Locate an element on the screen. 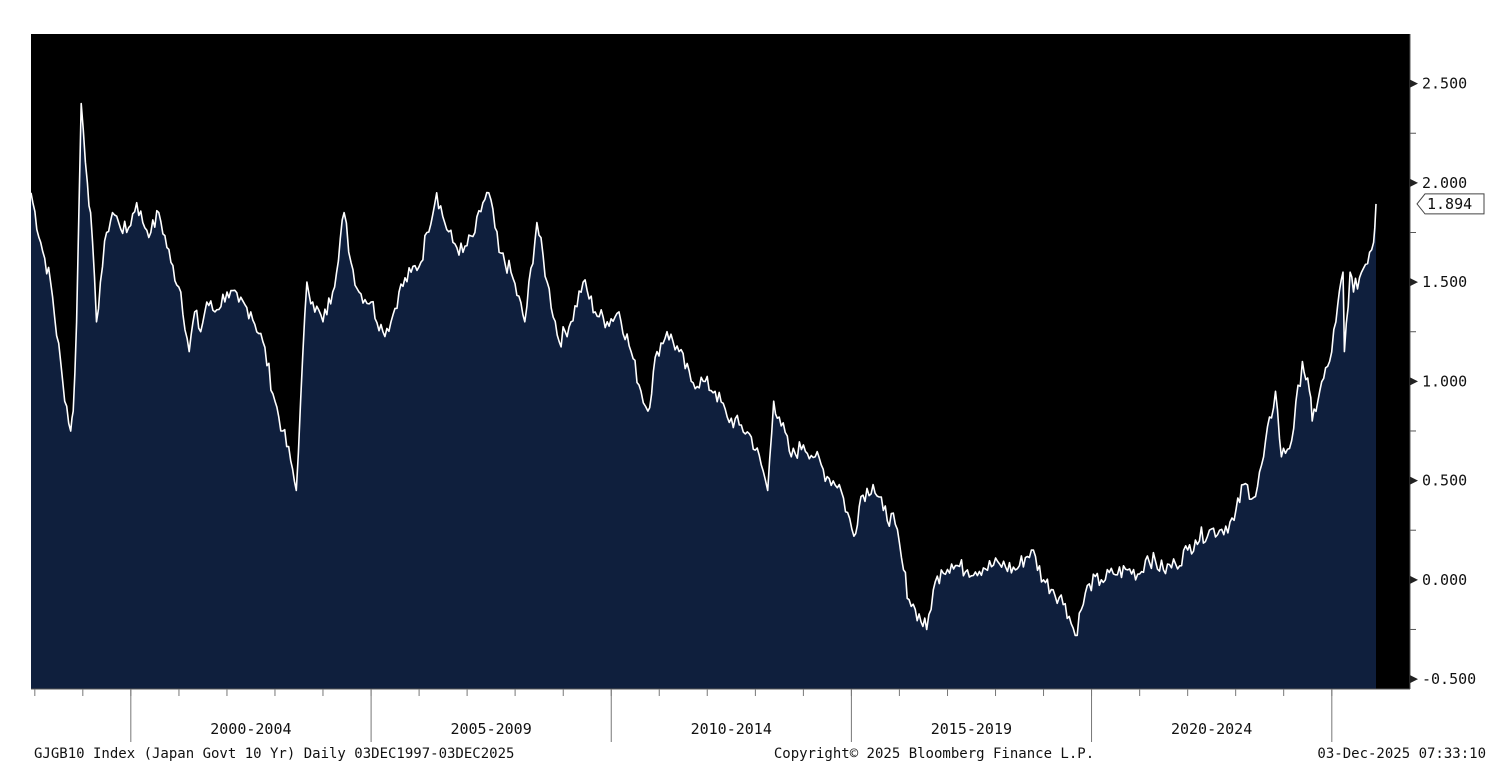  y-tick-label: 2.000 is located at coordinates (1444, 183).